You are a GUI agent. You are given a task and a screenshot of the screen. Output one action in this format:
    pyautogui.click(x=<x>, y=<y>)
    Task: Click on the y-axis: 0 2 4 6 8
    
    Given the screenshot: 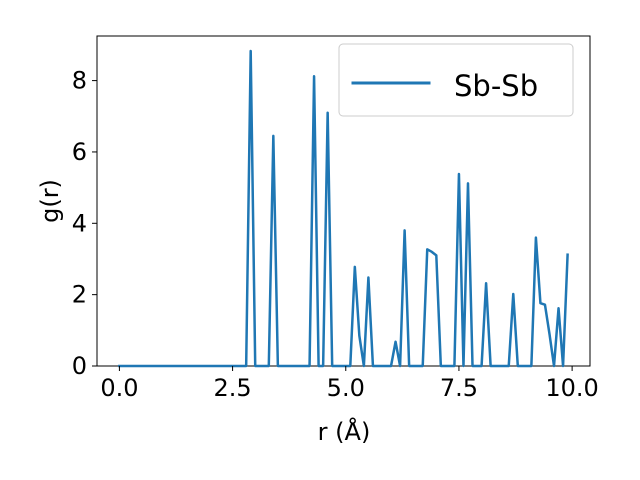 What is the action you would take?
    pyautogui.click(x=84, y=223)
    